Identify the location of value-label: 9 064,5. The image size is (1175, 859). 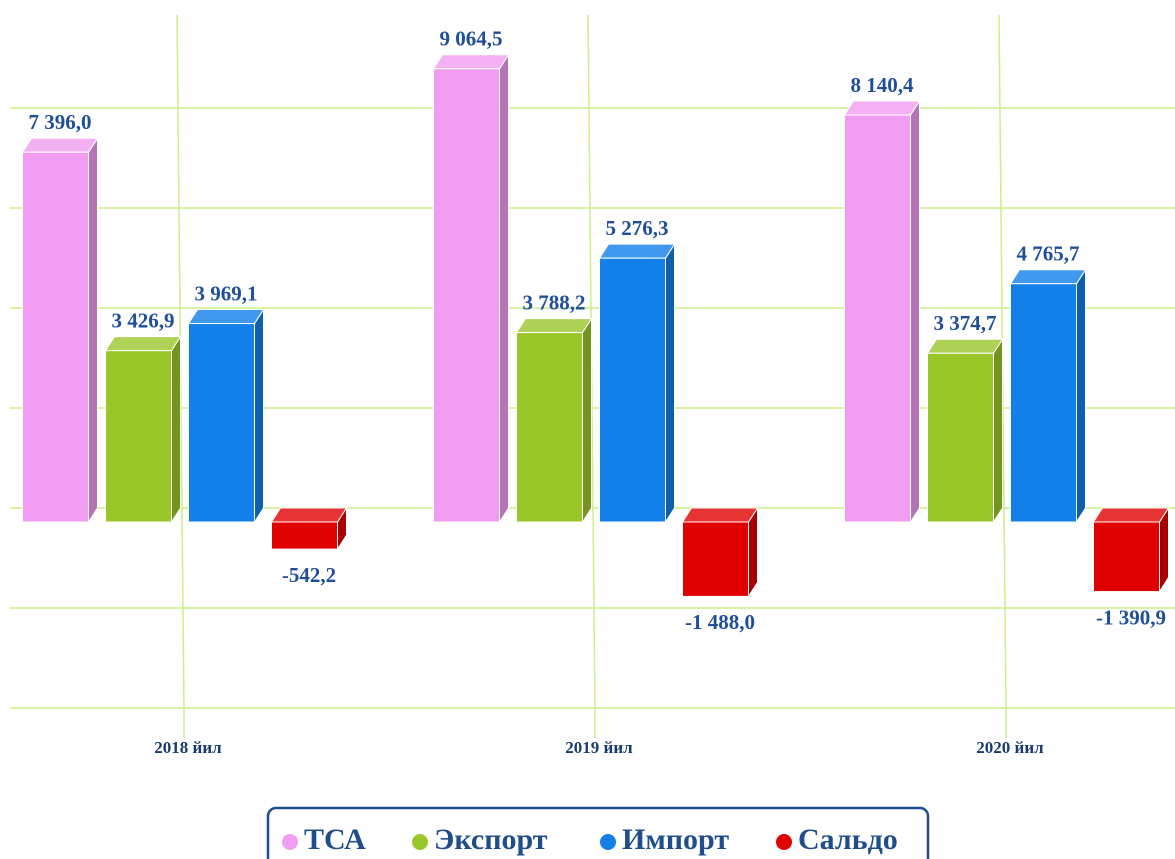
(471, 39).